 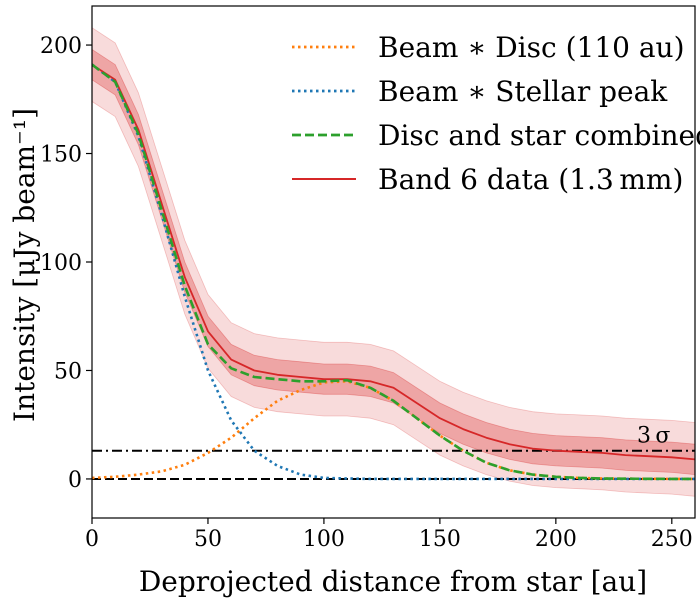 I want to click on x-tick-label: 50, so click(x=208, y=539).